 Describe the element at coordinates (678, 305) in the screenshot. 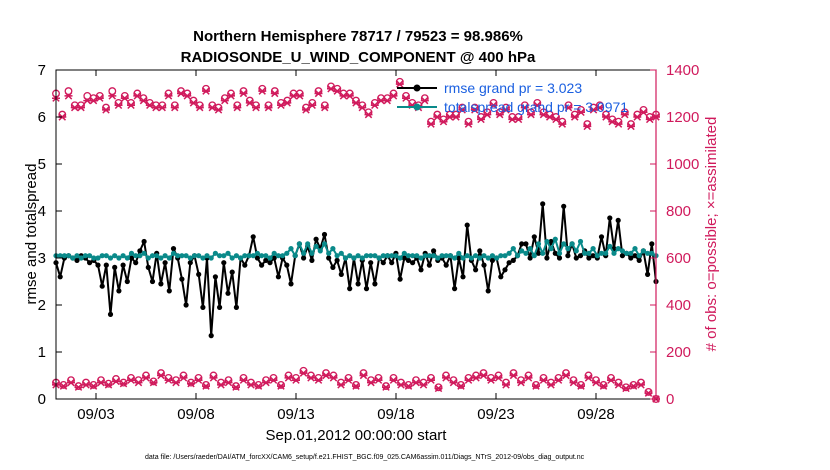

I see `y-tick-label-right: 400` at that location.